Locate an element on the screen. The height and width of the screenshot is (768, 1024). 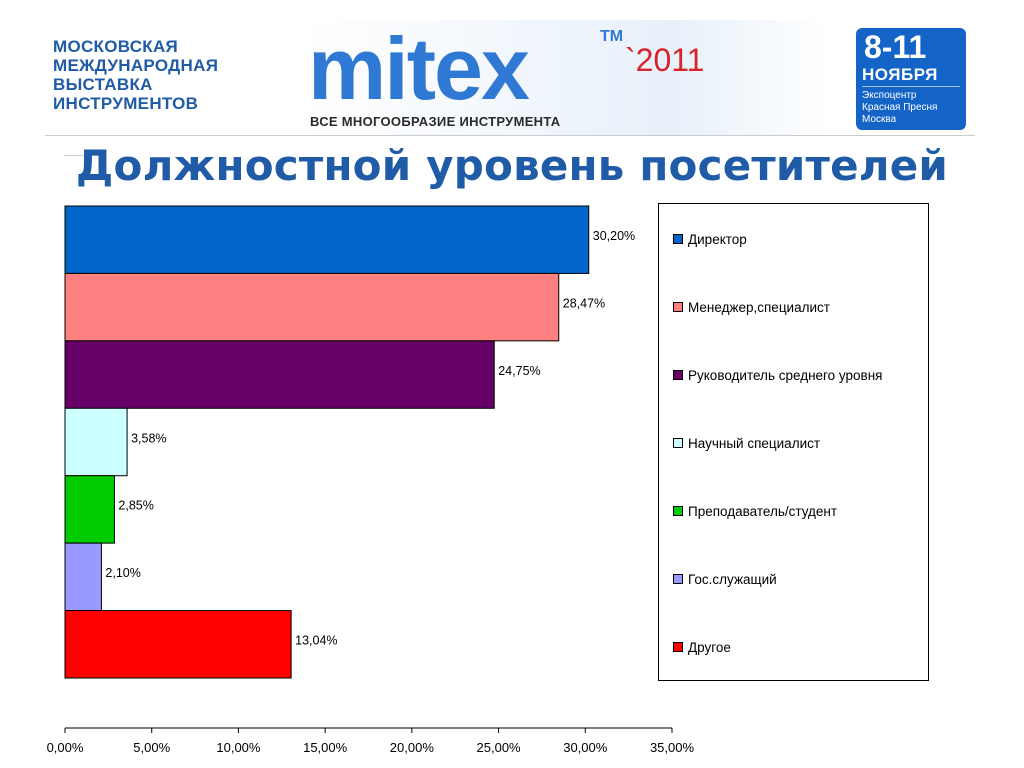
legend-item: Другое is located at coordinates (702, 647).